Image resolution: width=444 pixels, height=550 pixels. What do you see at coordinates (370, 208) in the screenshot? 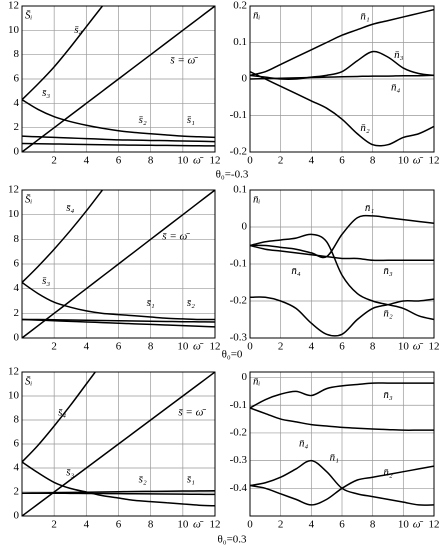
I see `series-label: n̄₁` at bounding box center [370, 208].